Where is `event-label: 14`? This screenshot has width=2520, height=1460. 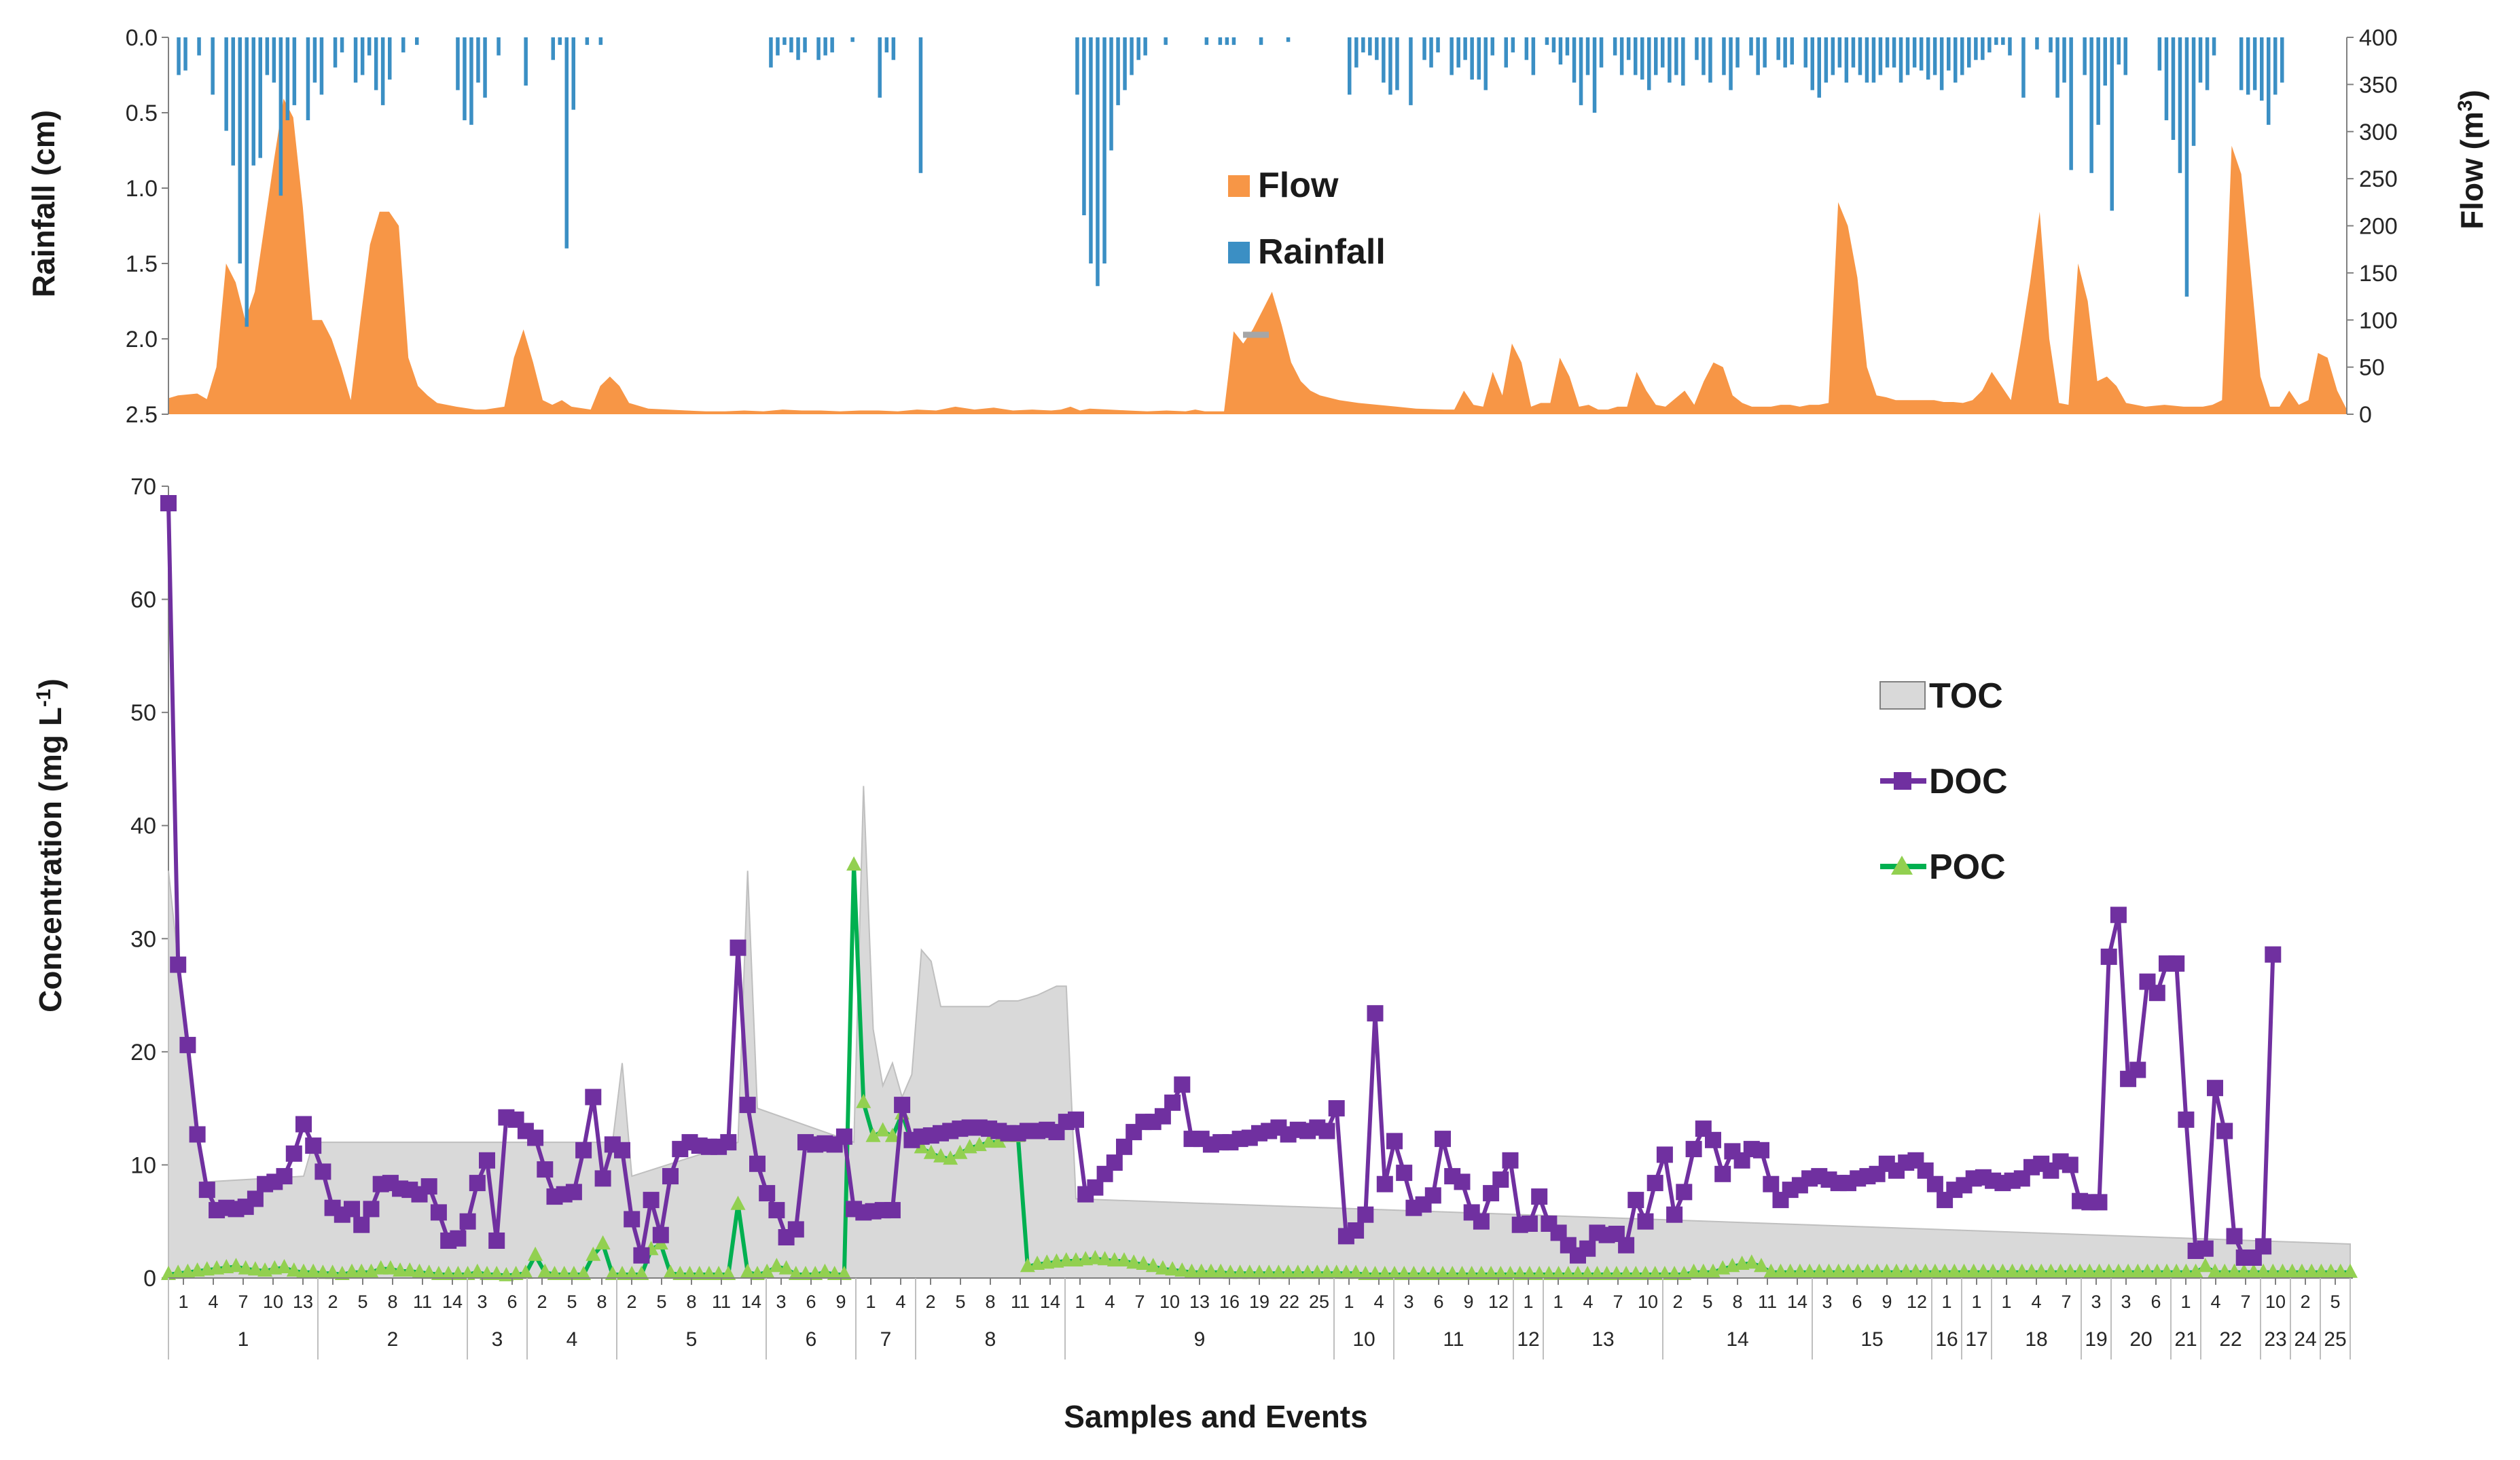
event-label: 14 is located at coordinates (1737, 1339).